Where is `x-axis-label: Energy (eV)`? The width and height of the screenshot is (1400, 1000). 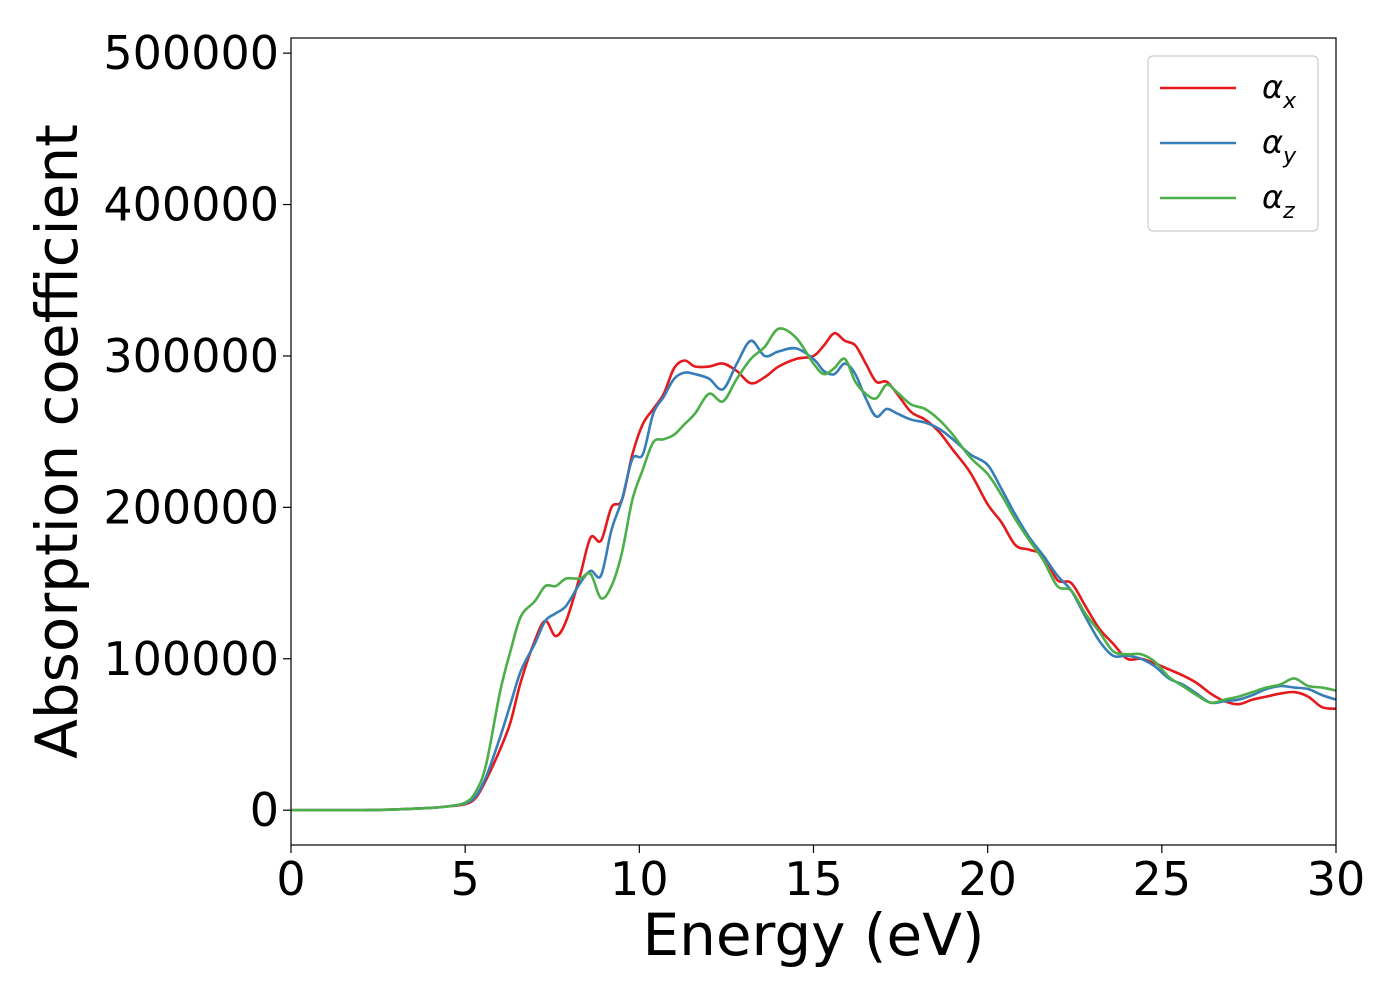 x-axis-label: Energy (eV) is located at coordinates (813, 935).